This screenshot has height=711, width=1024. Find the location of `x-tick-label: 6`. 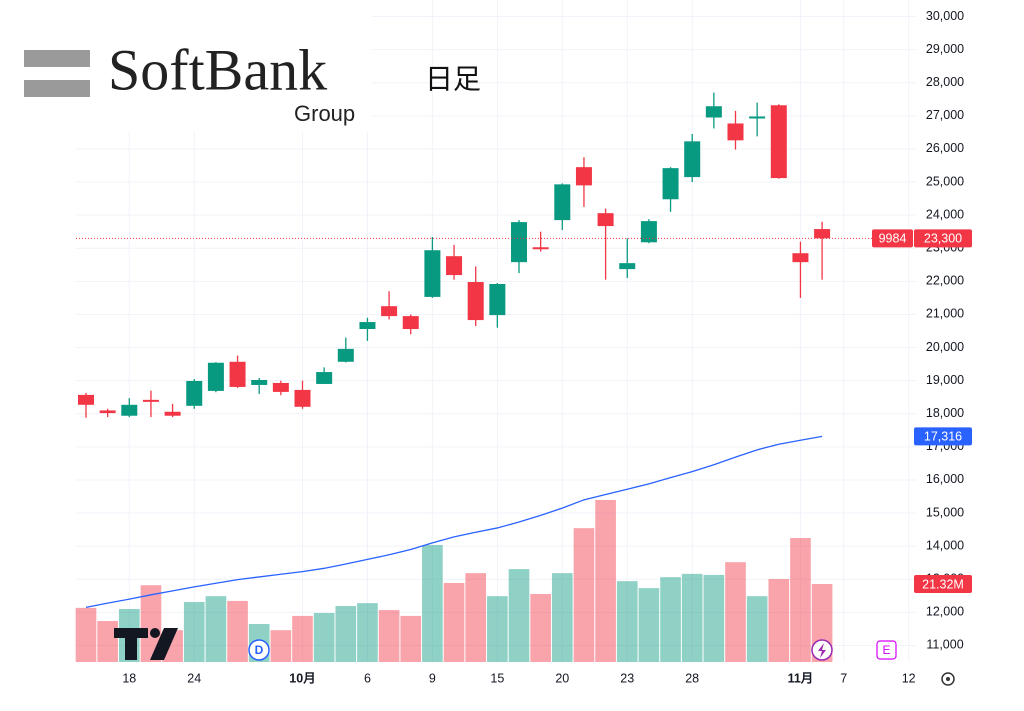

x-tick-label: 6 is located at coordinates (367, 678).